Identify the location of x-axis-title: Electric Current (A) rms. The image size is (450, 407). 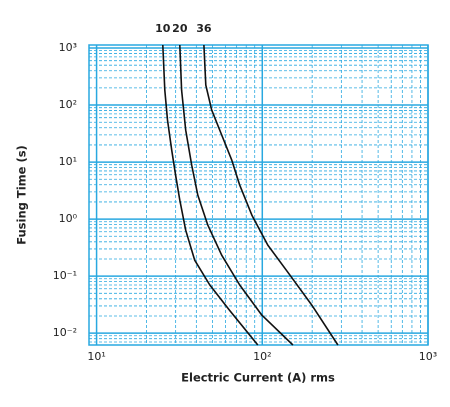
(258, 378).